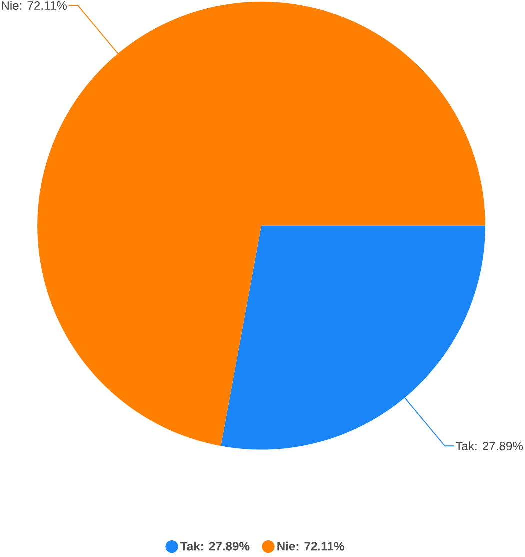  What do you see at coordinates (215, 546) in the screenshot?
I see `legend-label: Tak: 27.89%` at bounding box center [215, 546].